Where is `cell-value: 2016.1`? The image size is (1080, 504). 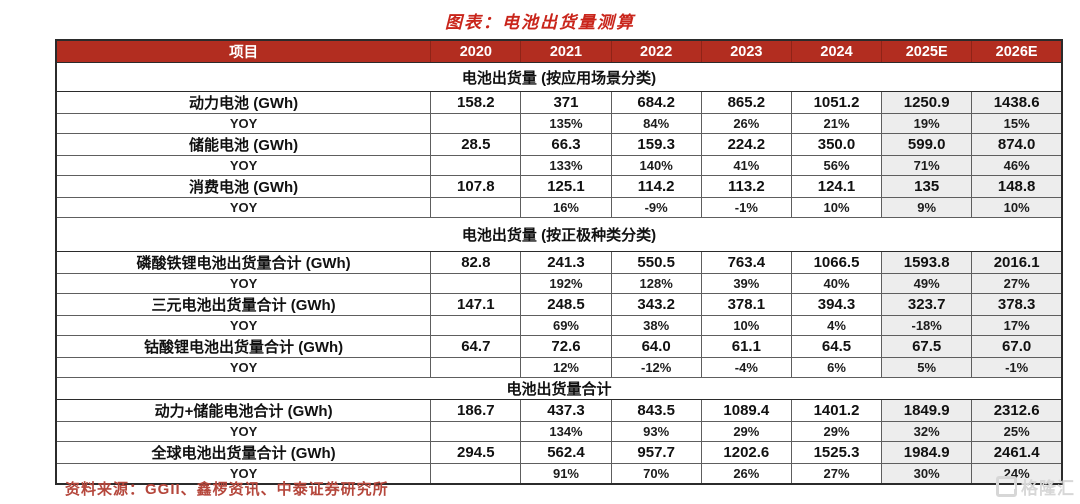 cell-value: 2016.1 is located at coordinates (1017, 262).